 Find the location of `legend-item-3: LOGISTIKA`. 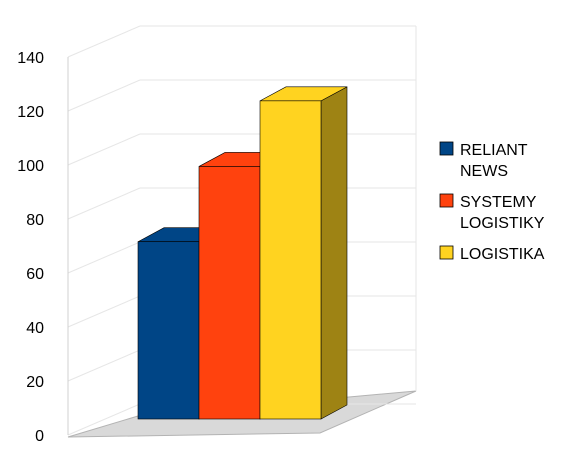

legend-item-3: LOGISTIKA is located at coordinates (492, 254).